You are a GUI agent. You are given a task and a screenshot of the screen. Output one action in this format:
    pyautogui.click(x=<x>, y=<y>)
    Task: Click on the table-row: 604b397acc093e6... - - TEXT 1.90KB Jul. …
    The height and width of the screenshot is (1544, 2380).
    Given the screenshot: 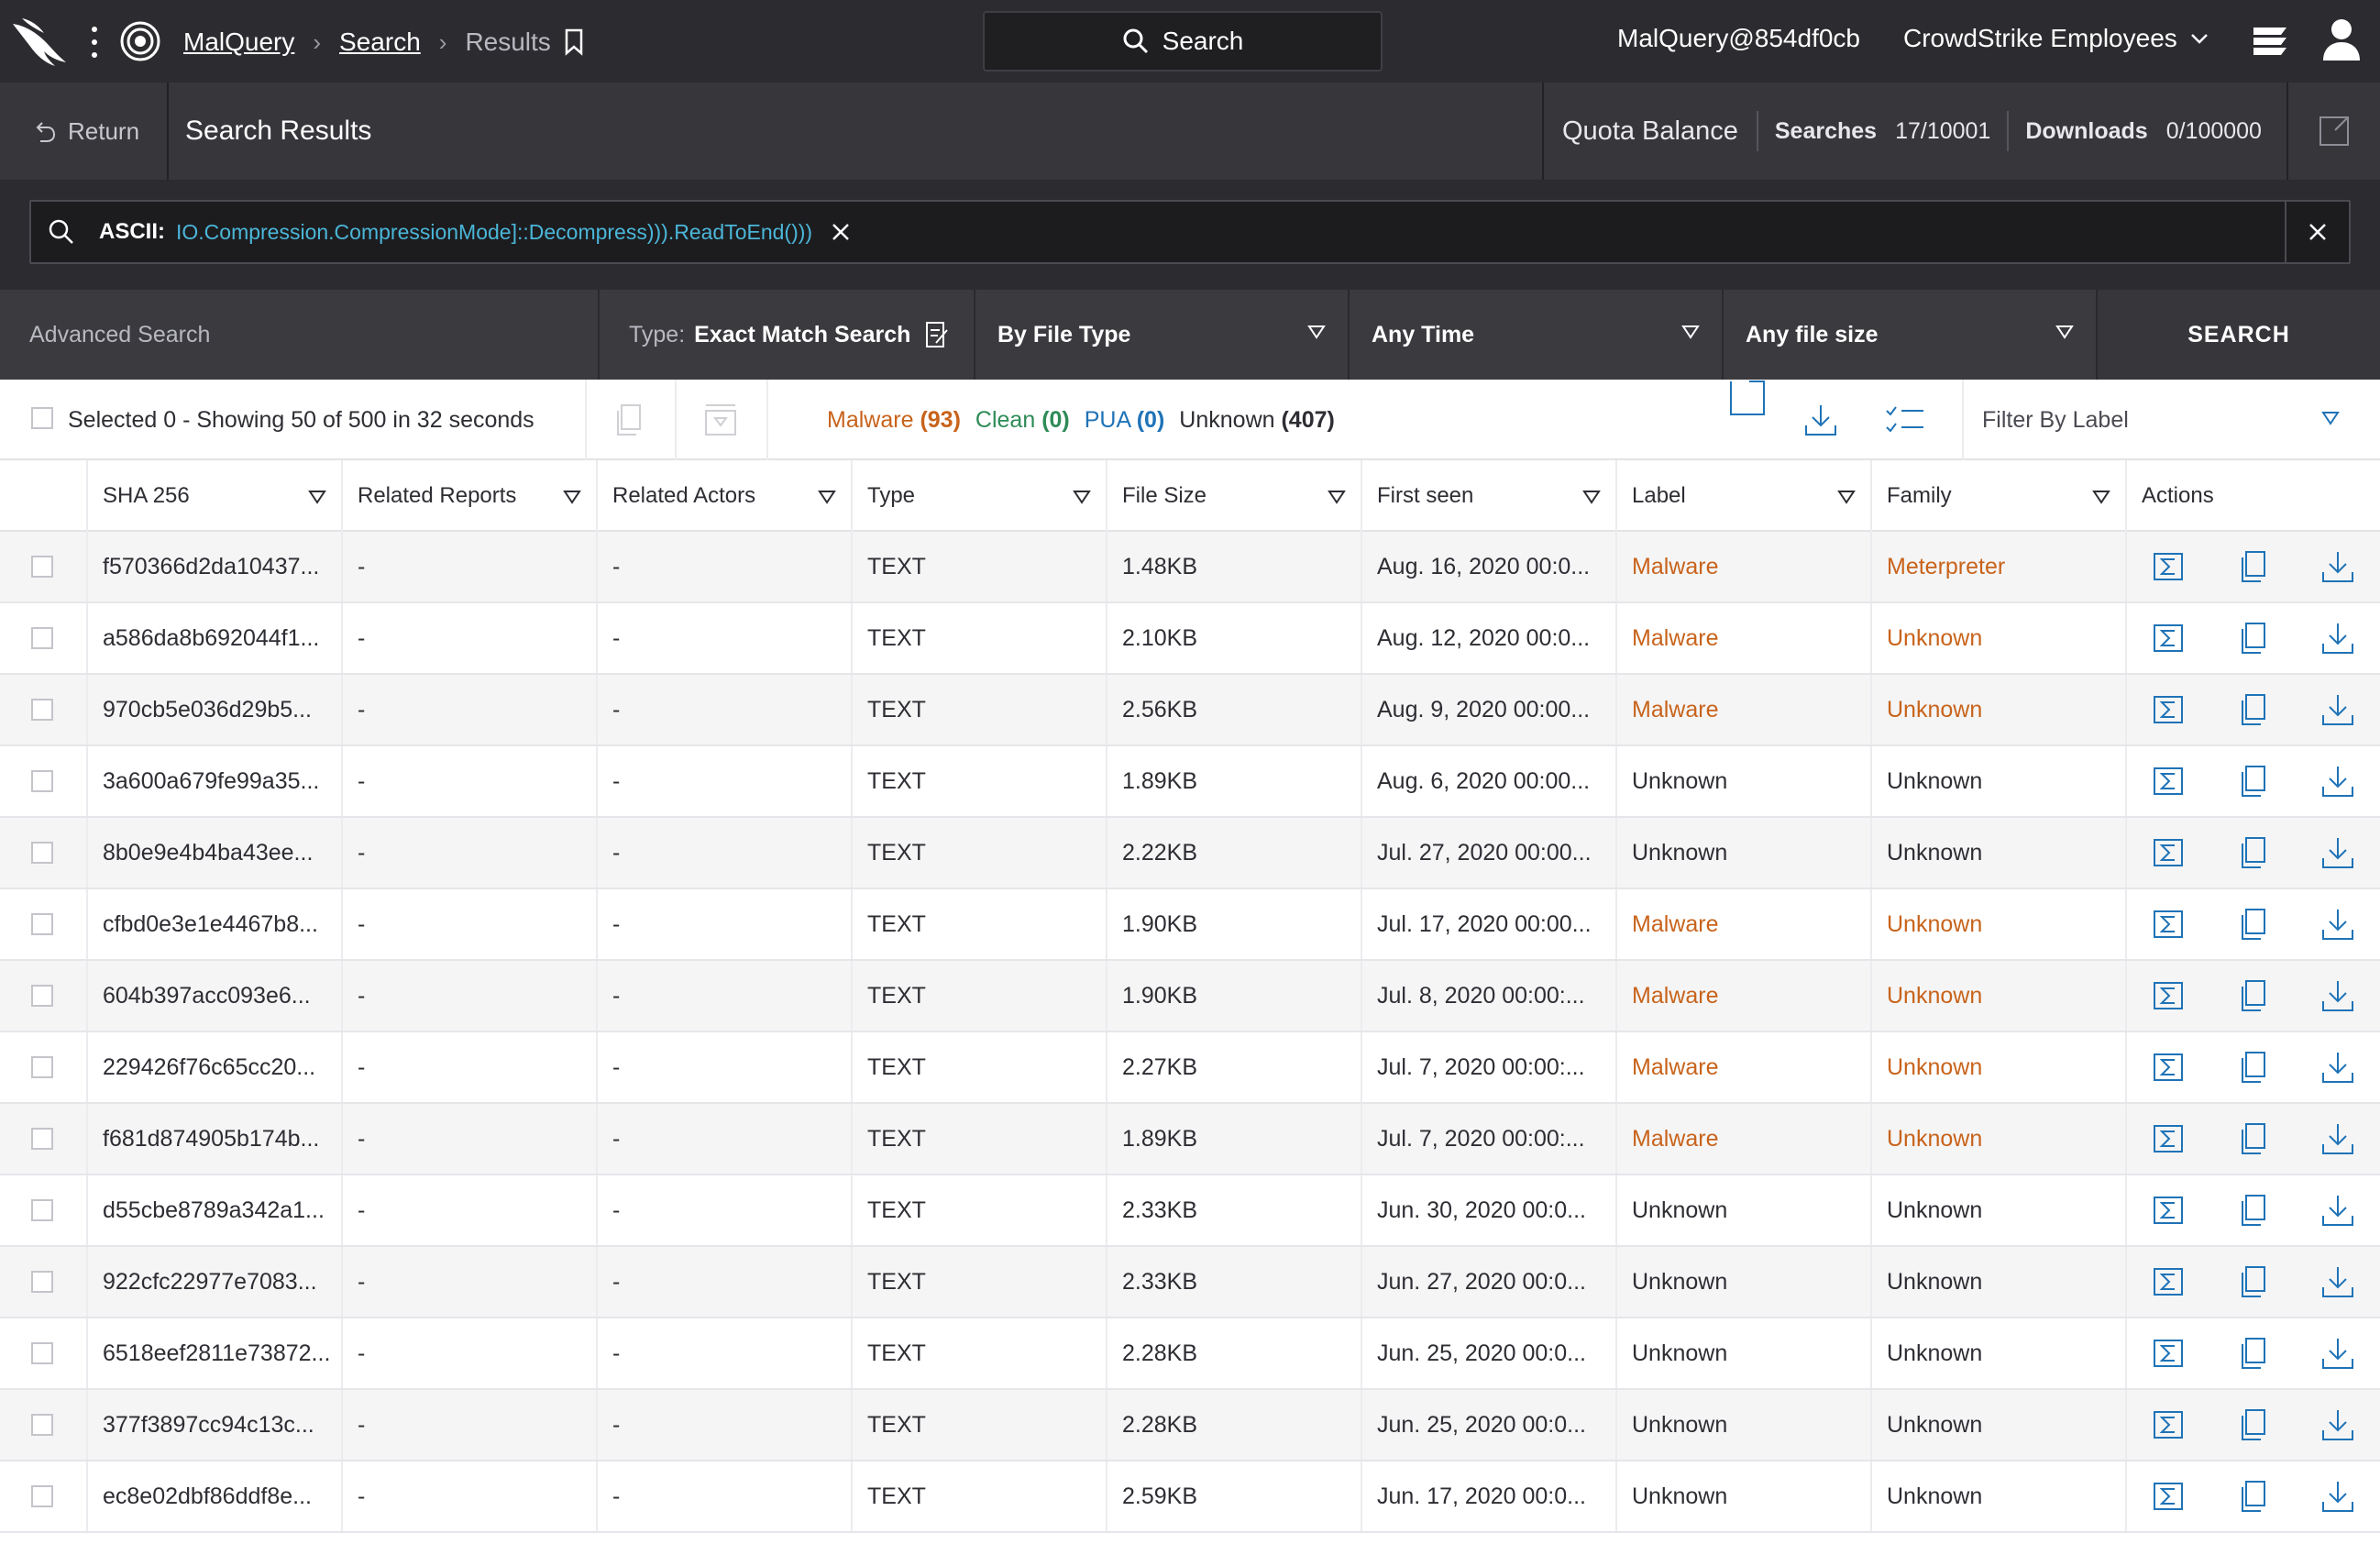 What is the action you would take?
    pyautogui.click(x=1190, y=996)
    